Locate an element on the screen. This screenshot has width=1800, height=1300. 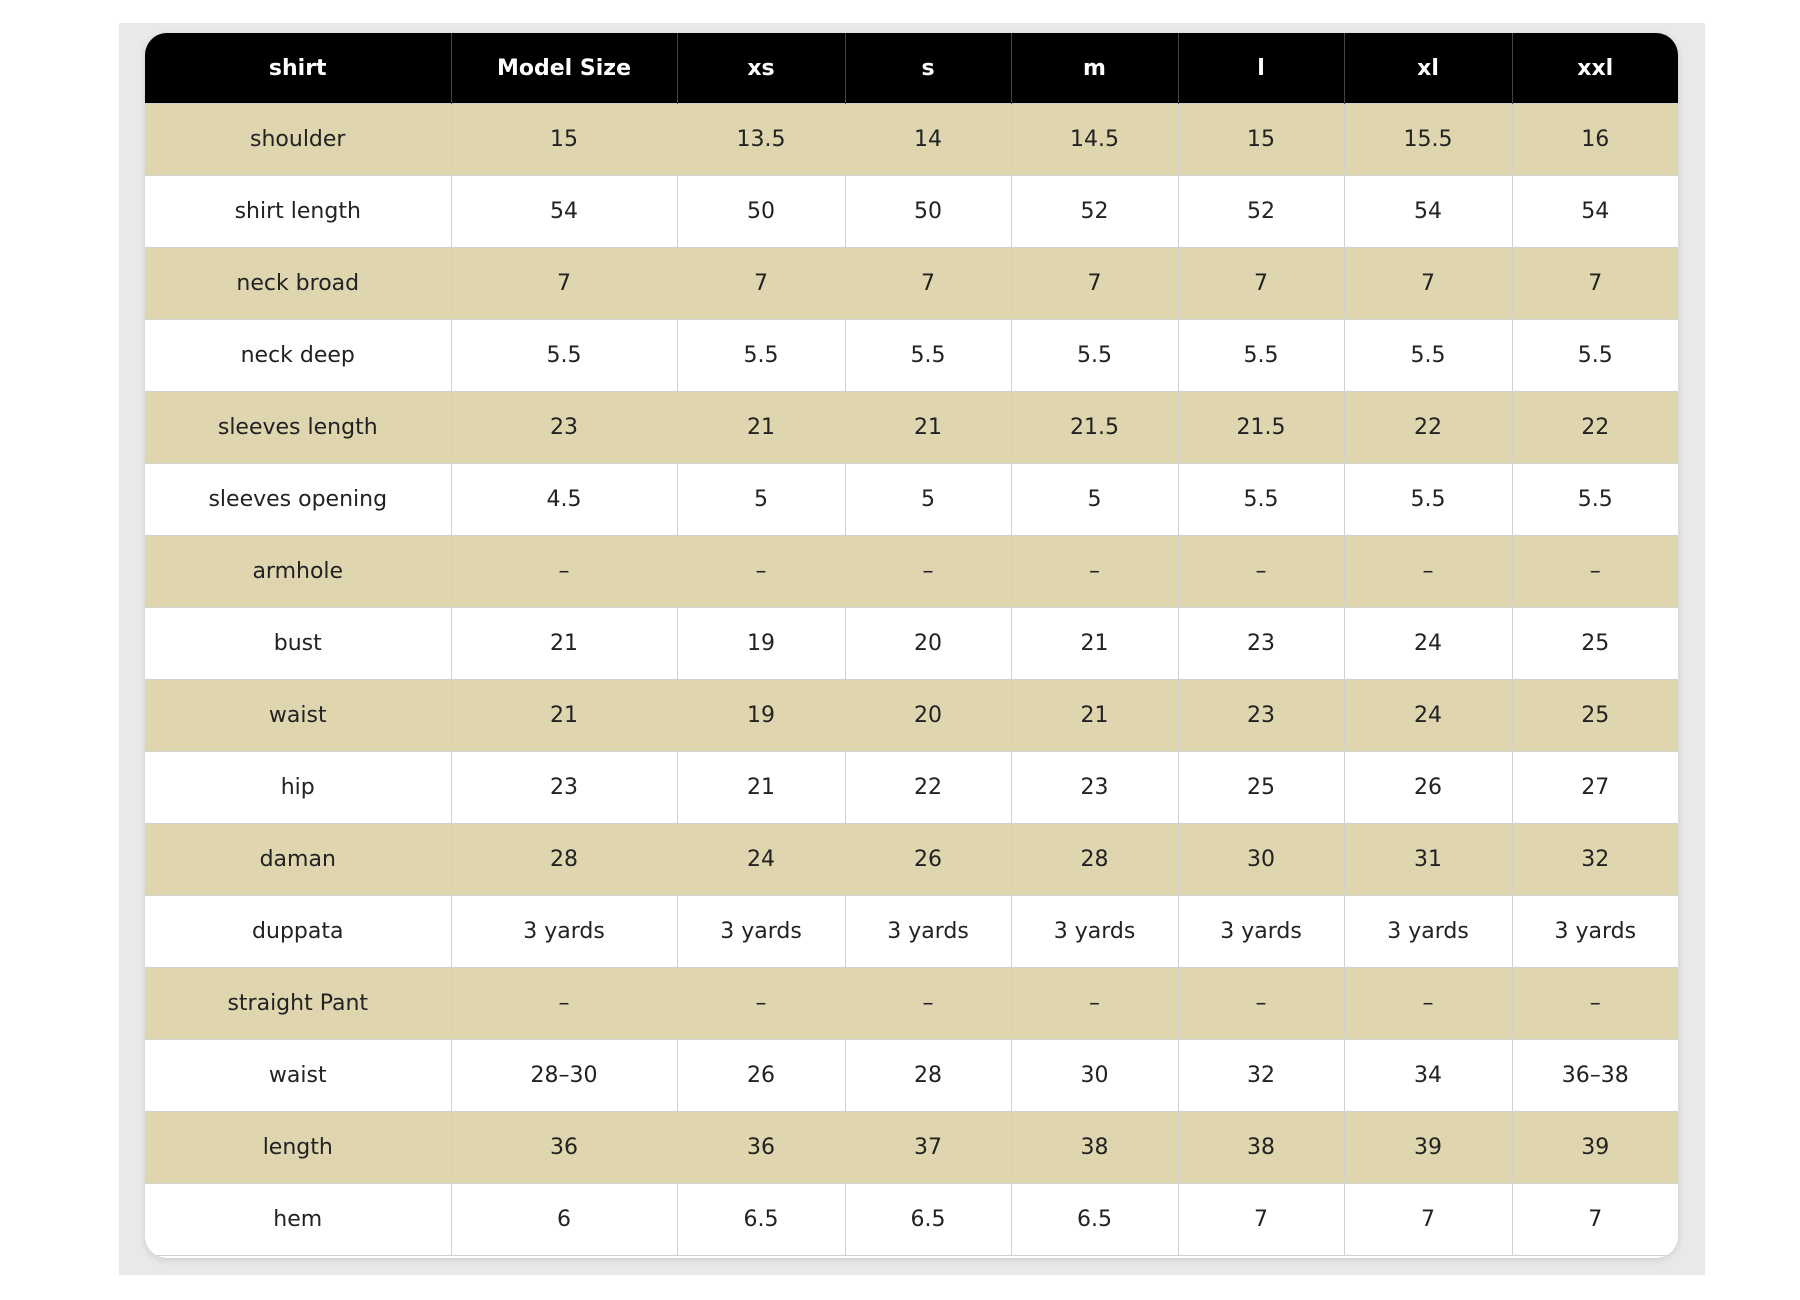
row-label: duppata is located at coordinates (298, 931).